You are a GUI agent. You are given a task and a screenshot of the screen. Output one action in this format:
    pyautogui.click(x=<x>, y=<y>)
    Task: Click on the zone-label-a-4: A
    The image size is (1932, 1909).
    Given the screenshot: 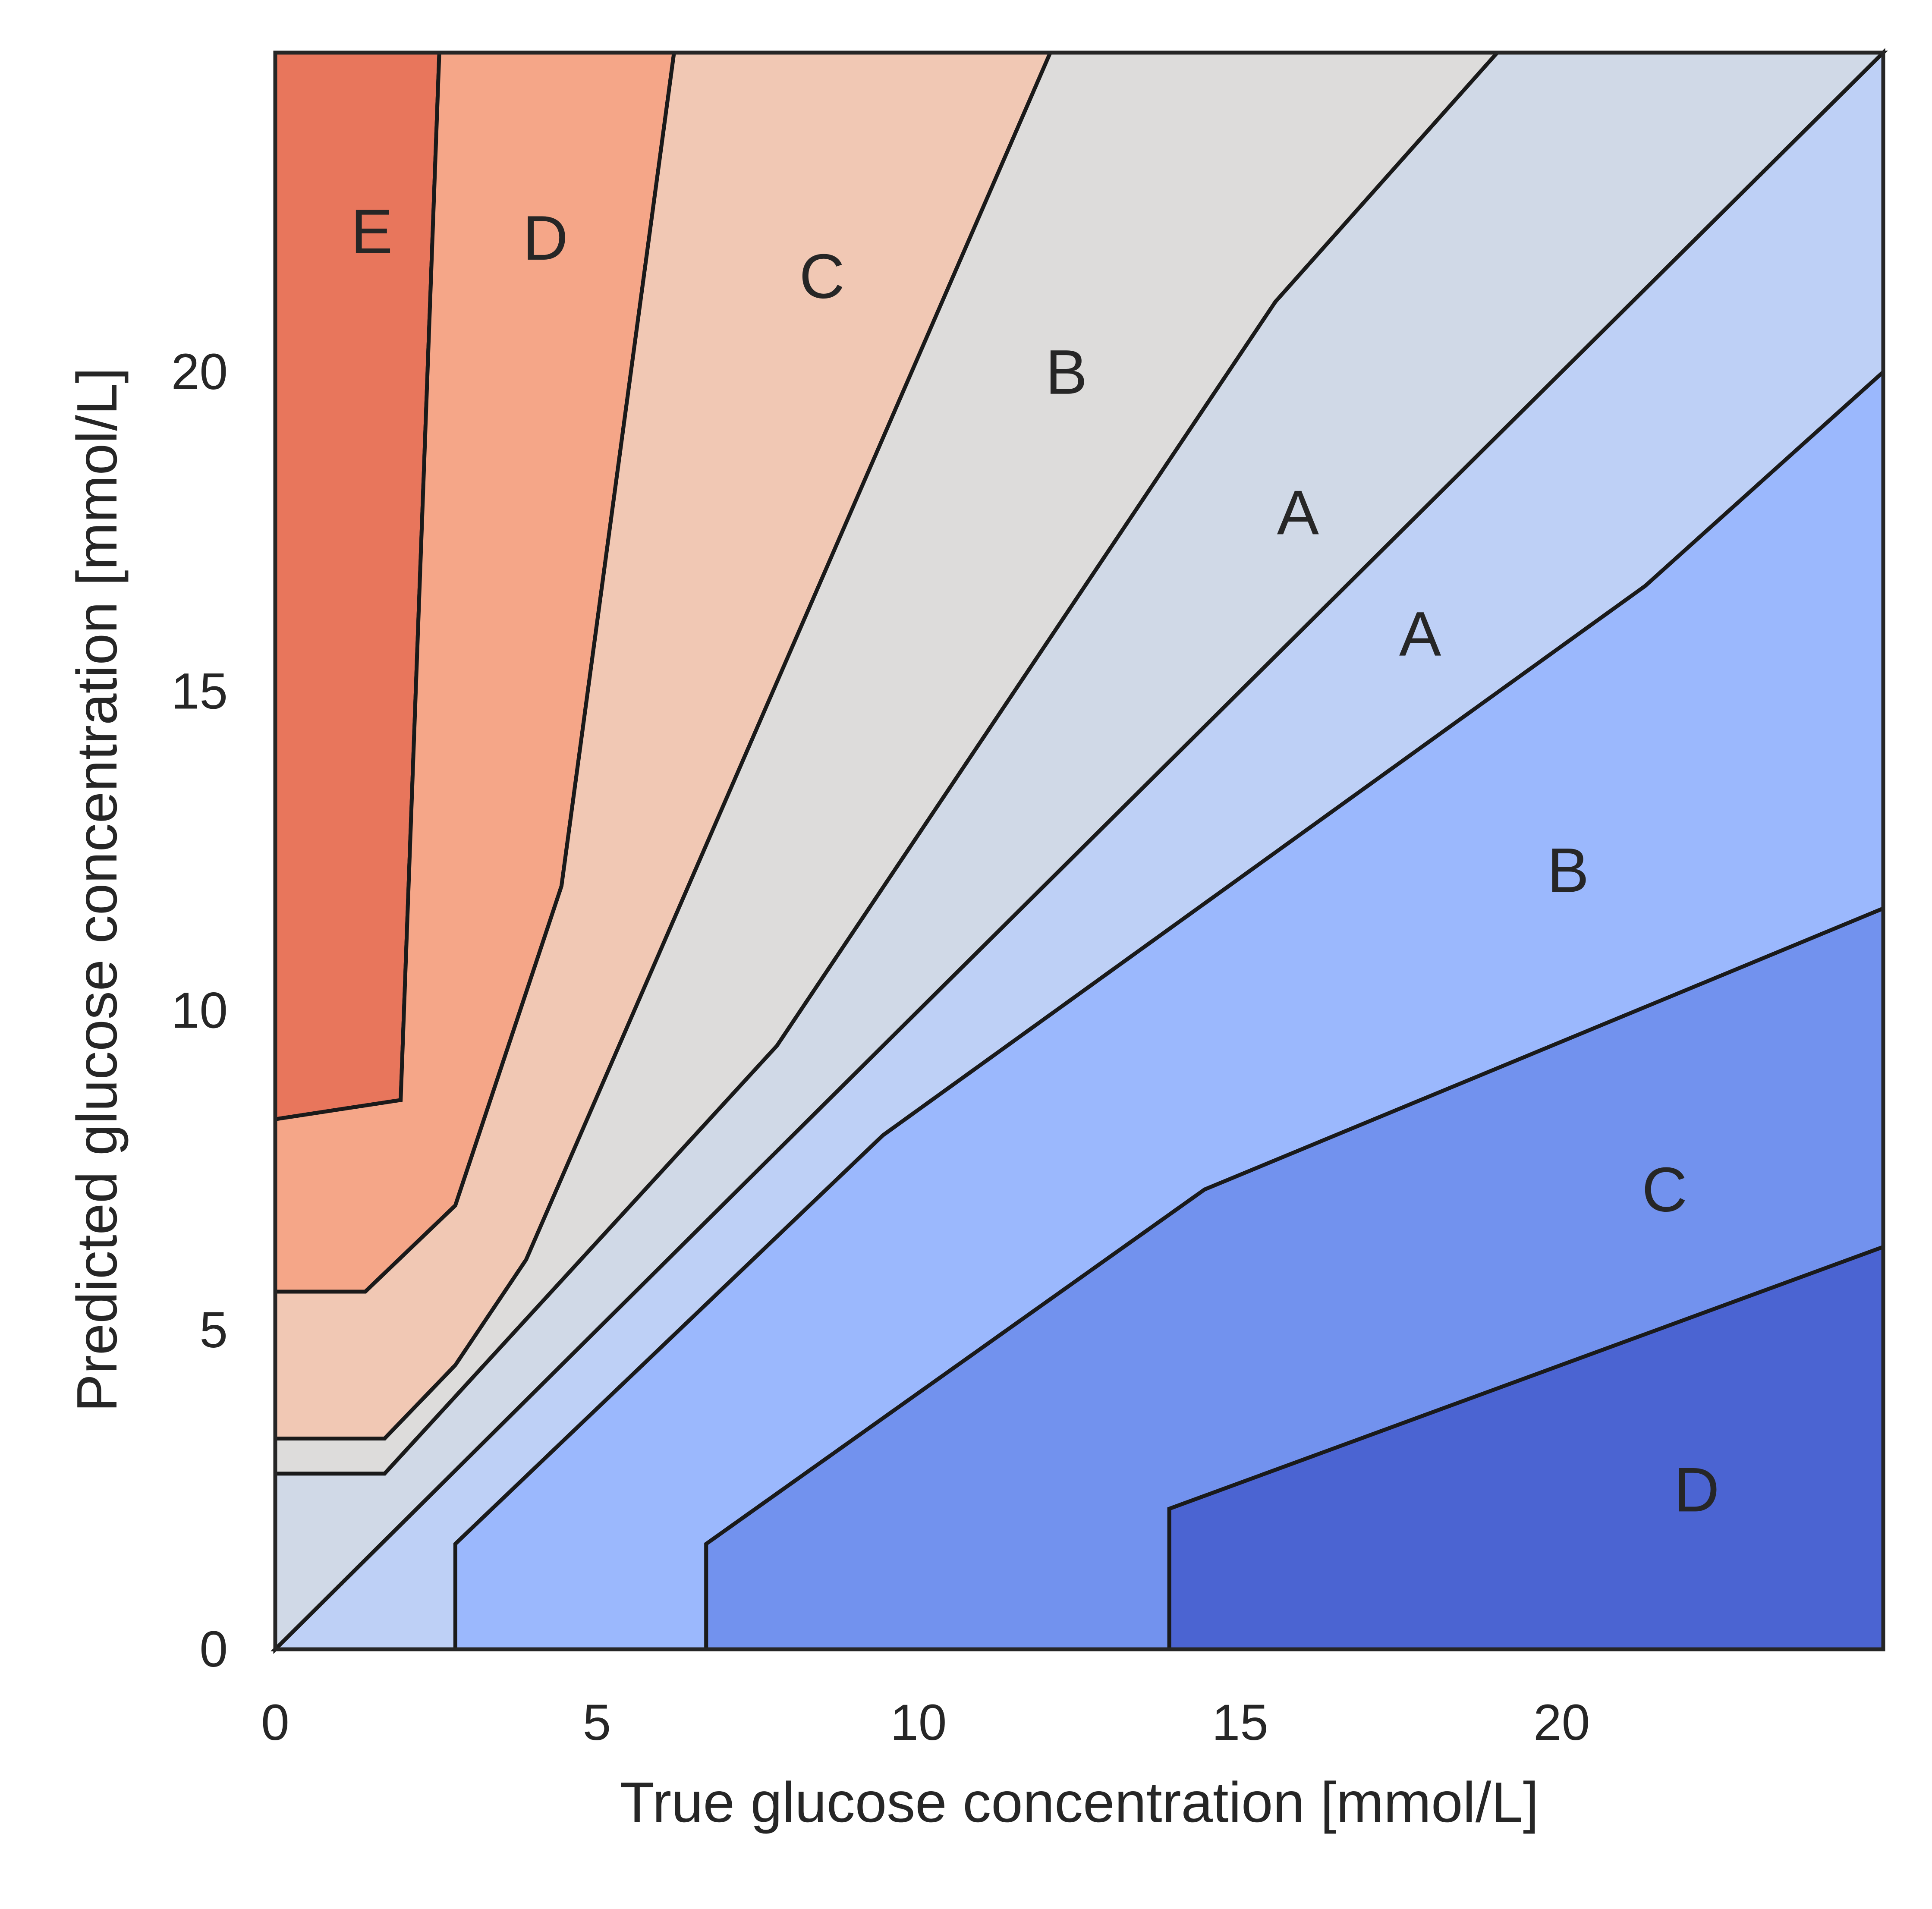 What is the action you would take?
    pyautogui.click(x=1298, y=512)
    